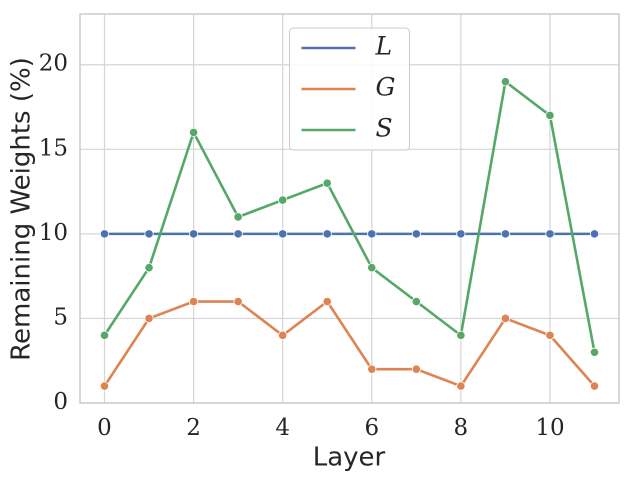 This screenshot has height=480, width=640. I want to click on legend-label: G, so click(386, 87).